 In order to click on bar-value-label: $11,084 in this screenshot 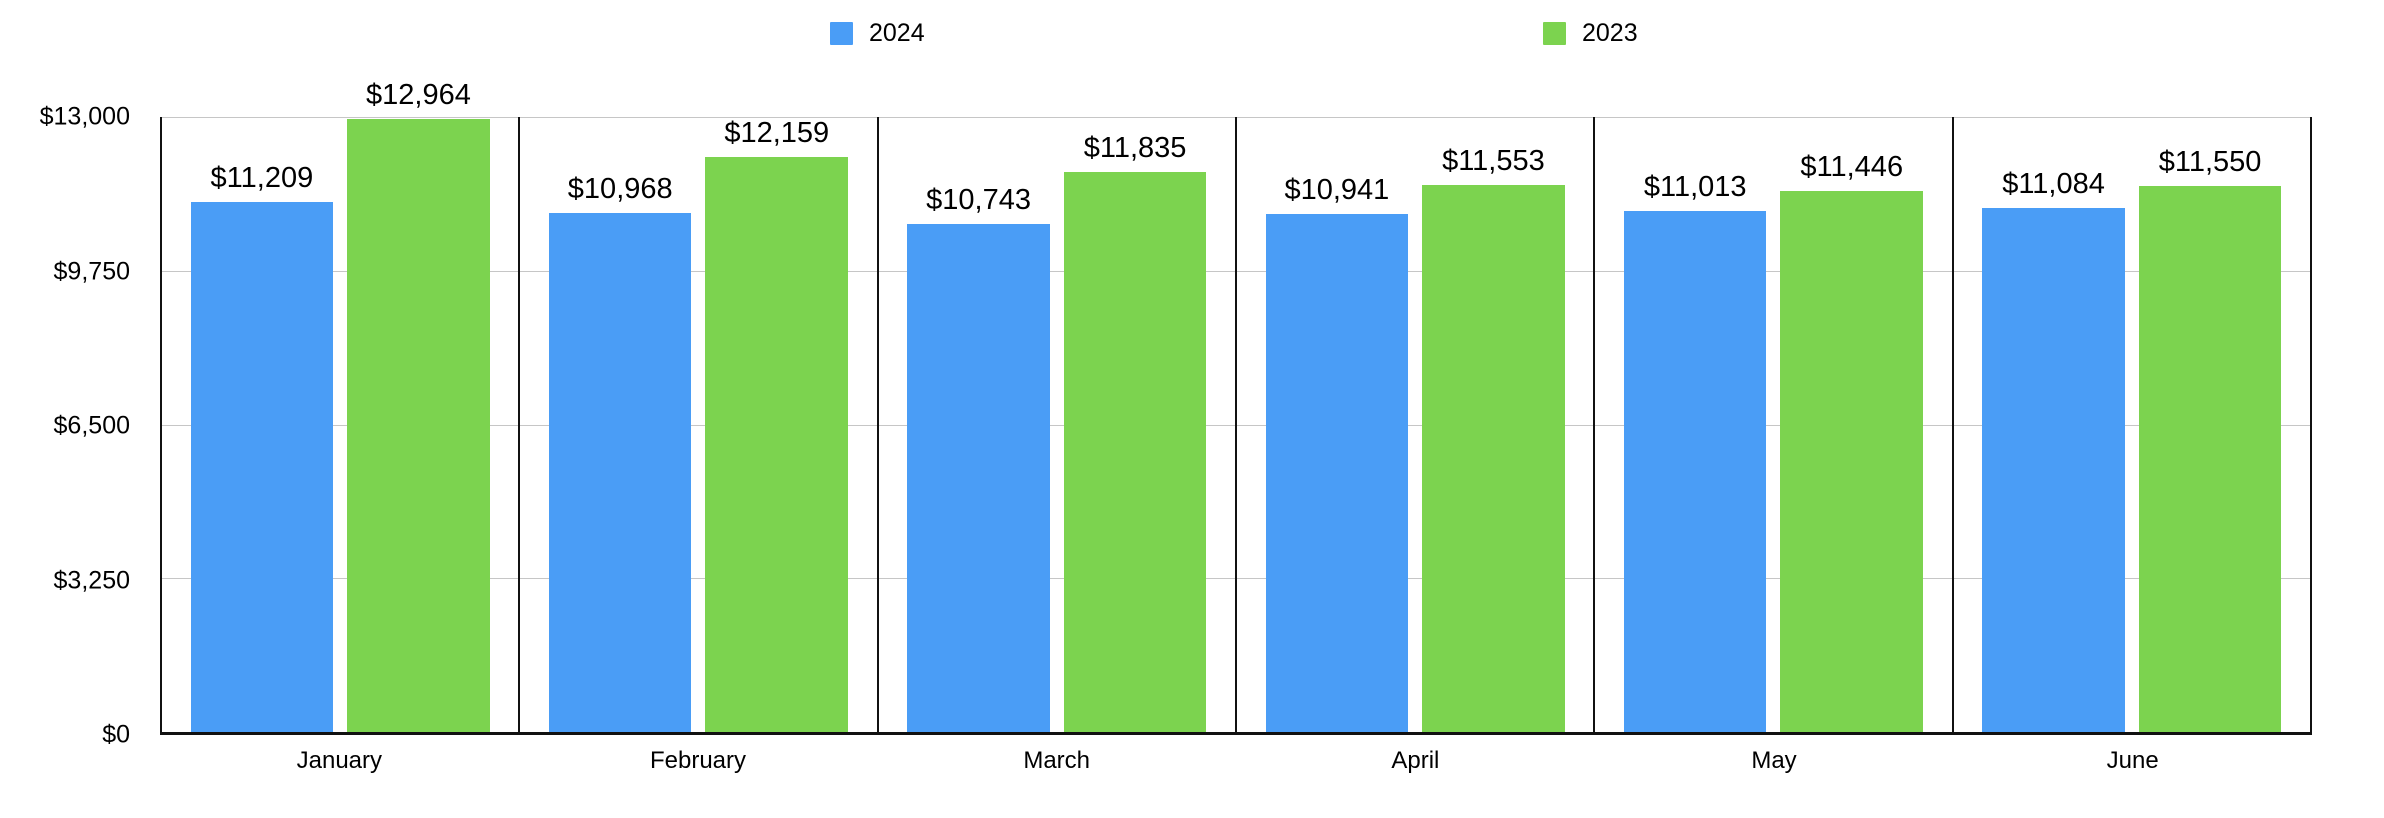, I will do `click(2053, 183)`.